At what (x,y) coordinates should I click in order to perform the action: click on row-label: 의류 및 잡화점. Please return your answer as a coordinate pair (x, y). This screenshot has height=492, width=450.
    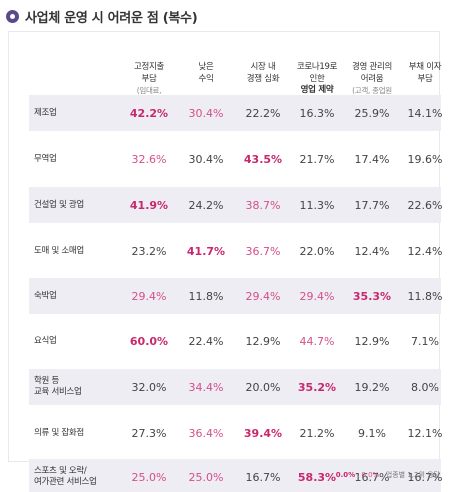
    Looking at the image, I should click on (59, 433).